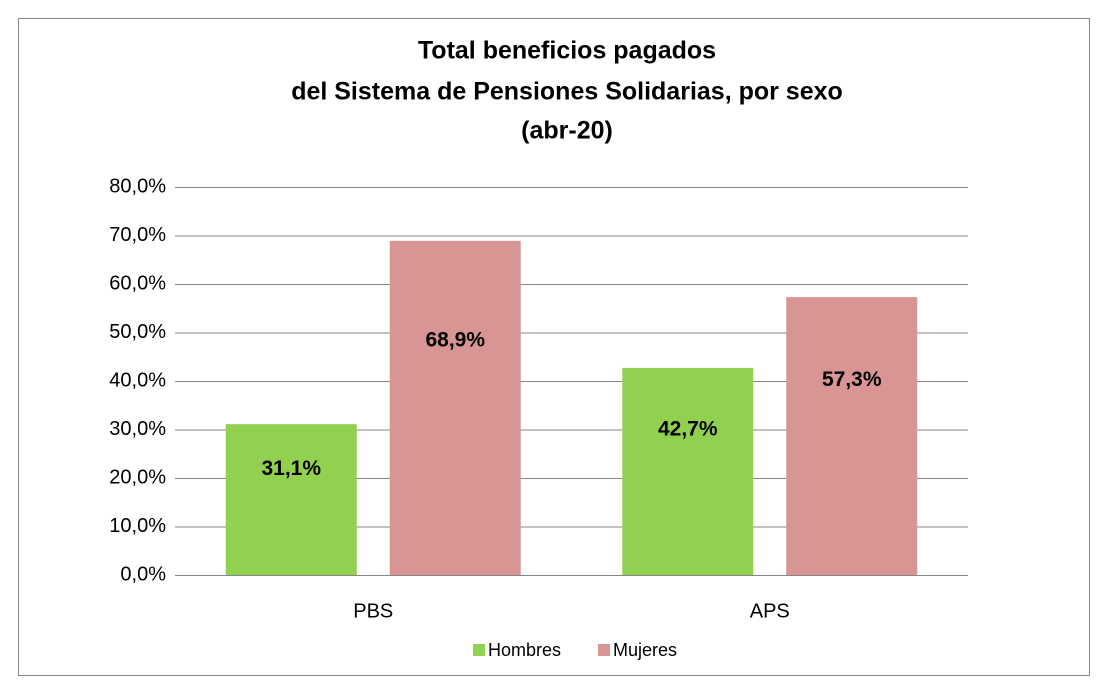  I want to click on y-tick-label: 60,0%, so click(137, 283).